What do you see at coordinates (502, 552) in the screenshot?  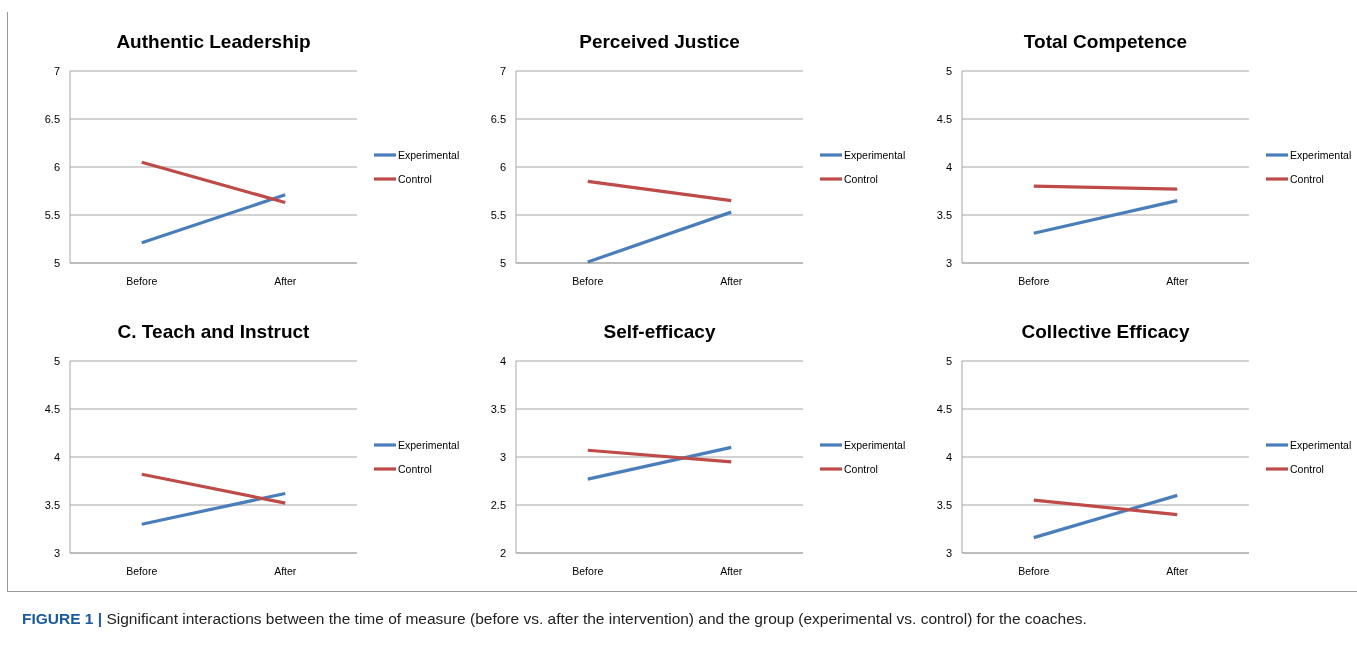 I see `y-tick-label: 2` at bounding box center [502, 552].